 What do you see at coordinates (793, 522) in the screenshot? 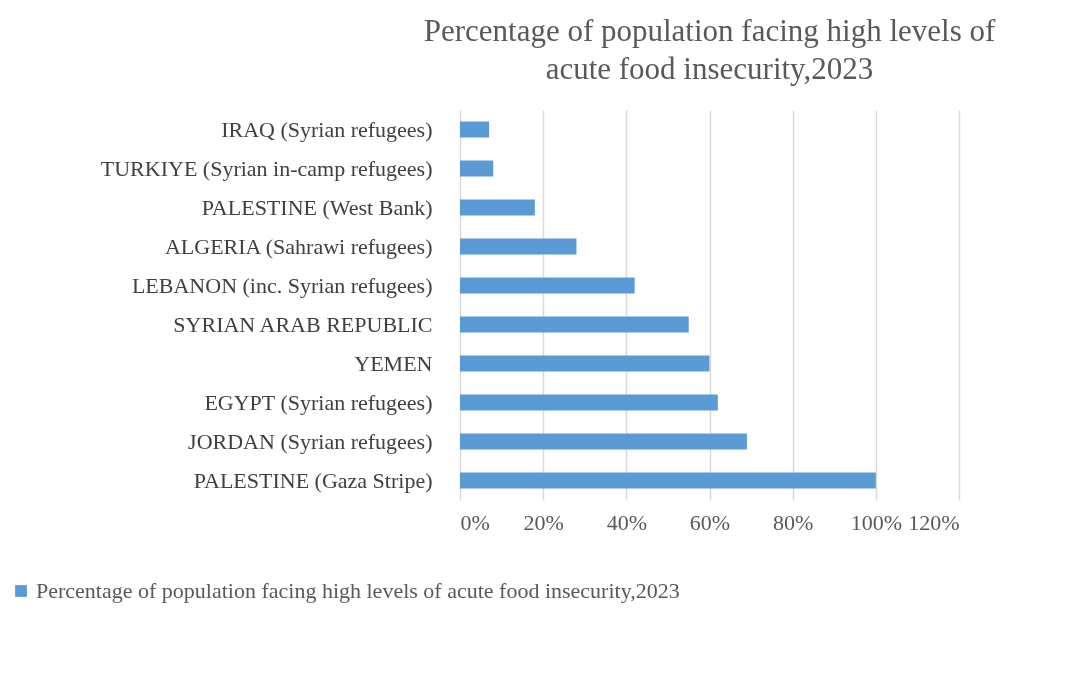
I see `x-tick-label: 80%` at bounding box center [793, 522].